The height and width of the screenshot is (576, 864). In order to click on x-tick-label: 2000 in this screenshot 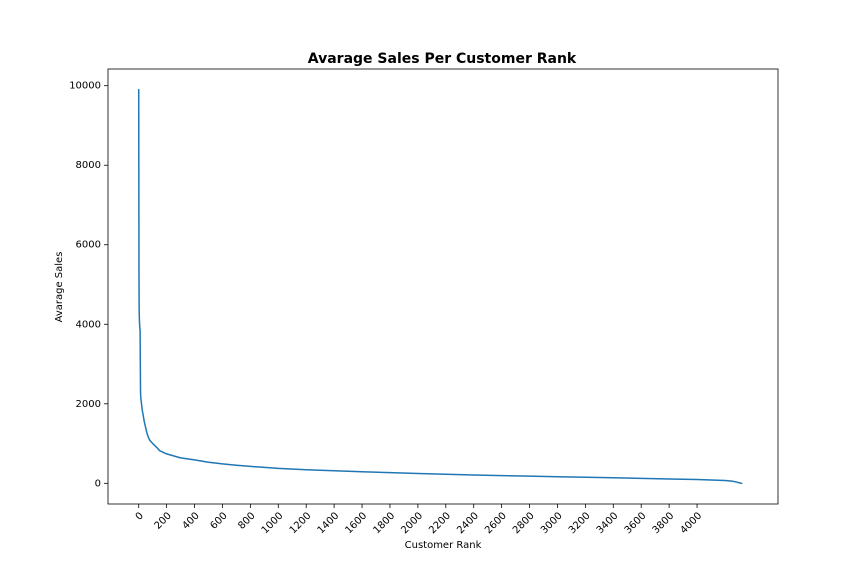, I will do `click(412, 523)`.